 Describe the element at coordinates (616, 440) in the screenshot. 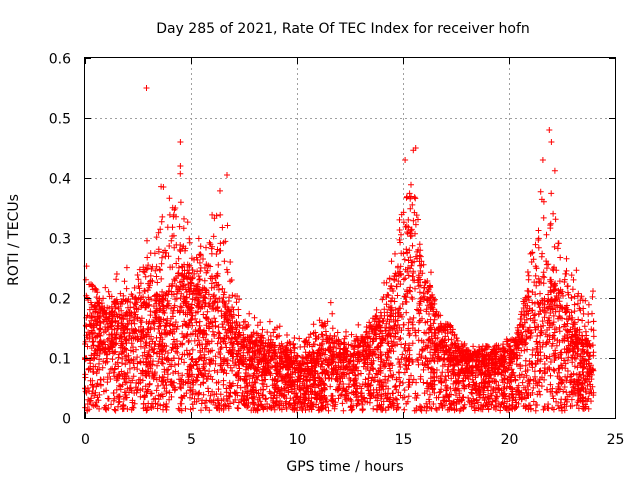

I see `x-tick-label: 25` at that location.